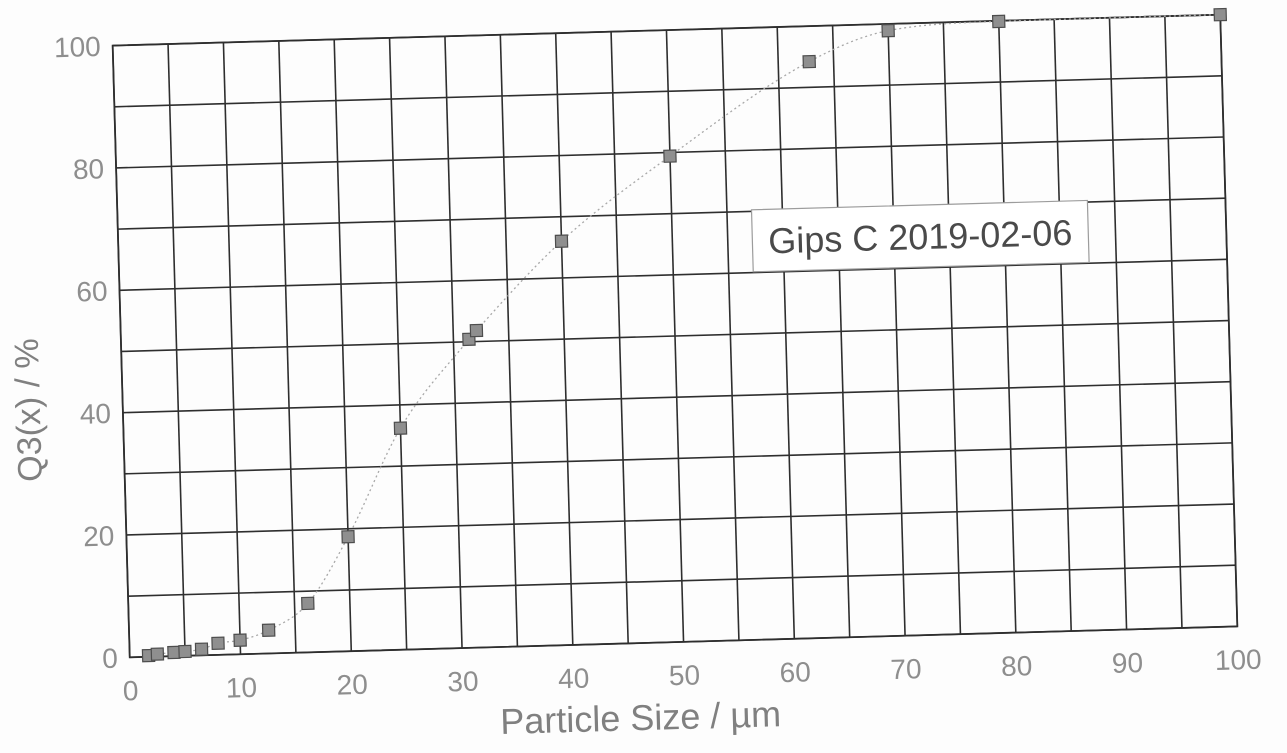 This screenshot has height=753, width=1287. What do you see at coordinates (130, 690) in the screenshot?
I see `x-tick-label: 0` at bounding box center [130, 690].